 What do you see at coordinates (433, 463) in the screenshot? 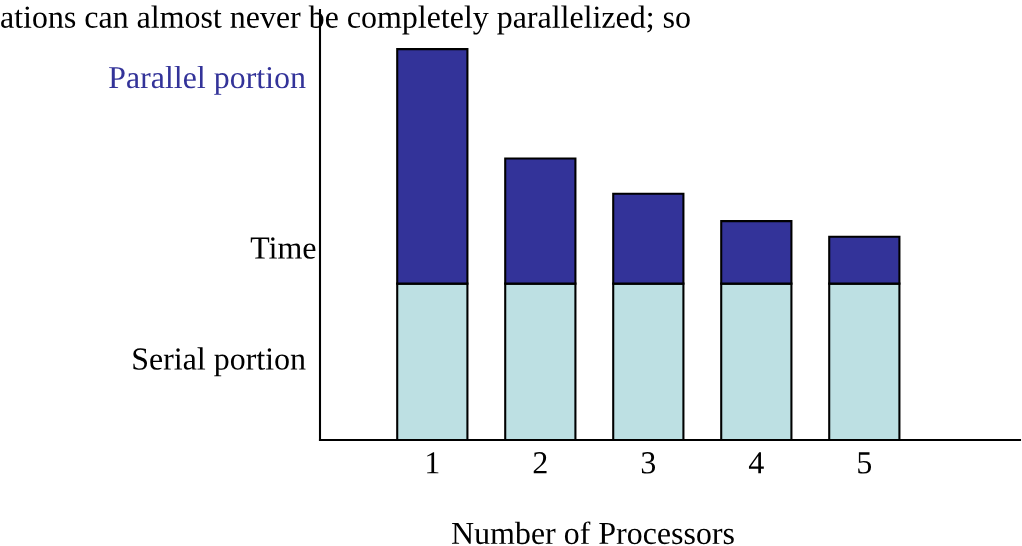
I see `x-tick-label: 1` at bounding box center [433, 463].